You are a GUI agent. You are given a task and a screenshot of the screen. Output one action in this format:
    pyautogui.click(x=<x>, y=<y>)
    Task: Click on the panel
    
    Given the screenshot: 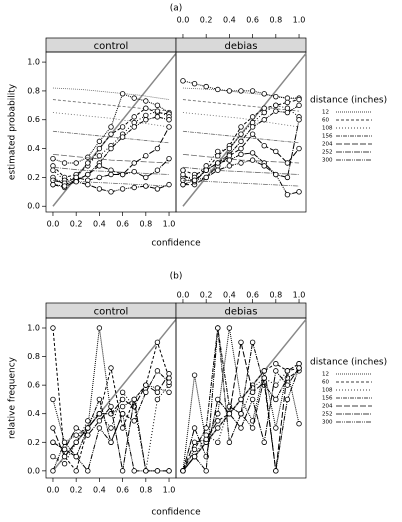 What is the action you would take?
    pyautogui.click(x=241, y=132)
    